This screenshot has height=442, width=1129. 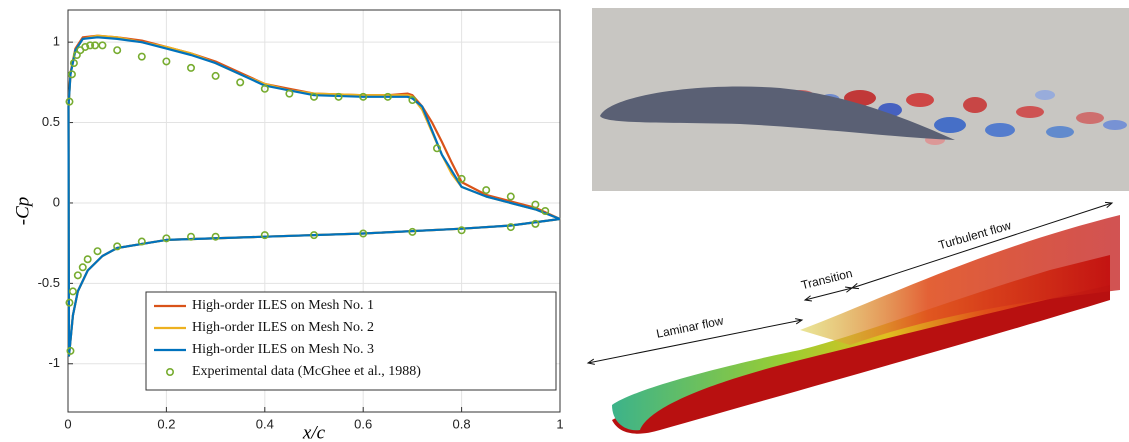 What do you see at coordinates (559, 423) in the screenshot?
I see `x-tick-label: 1` at bounding box center [559, 423].